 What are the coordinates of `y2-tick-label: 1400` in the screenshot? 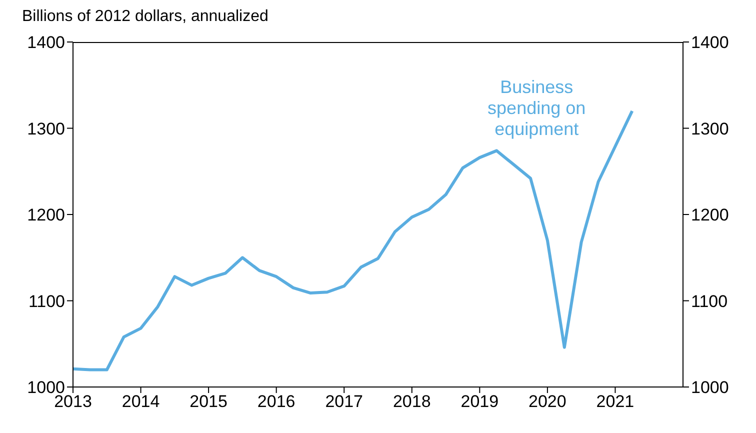 It's located at (710, 42).